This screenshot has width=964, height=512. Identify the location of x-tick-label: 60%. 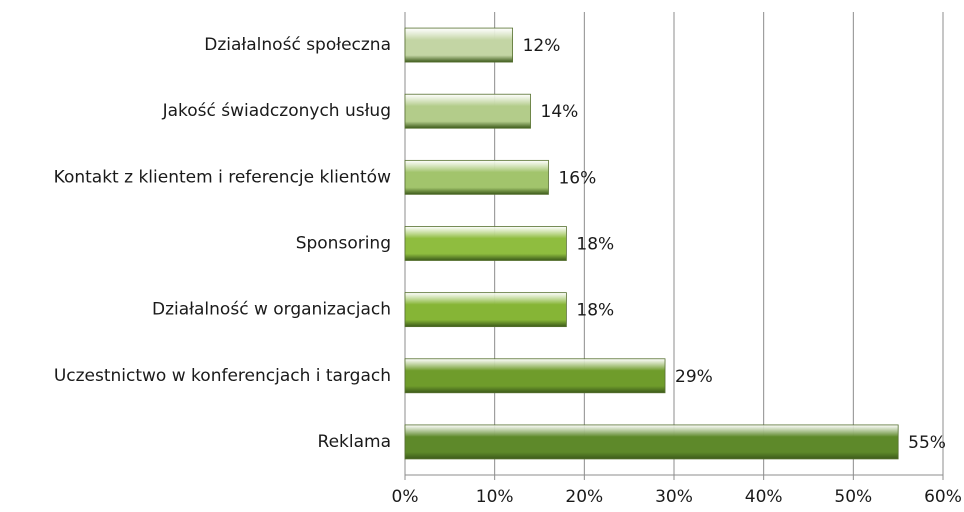
(943, 497).